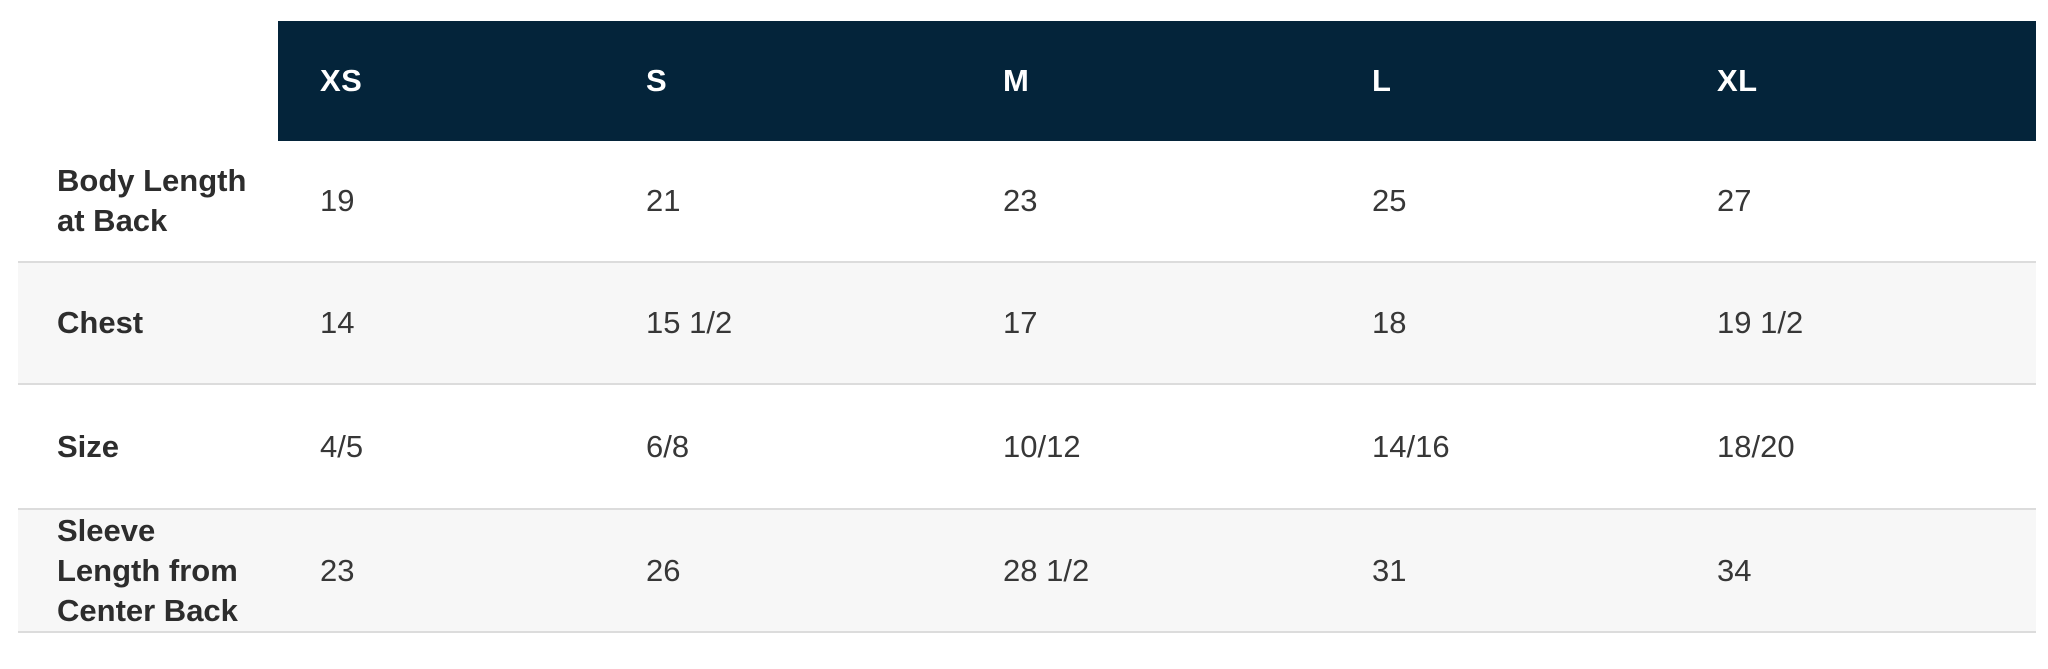 This screenshot has width=2048, height=669. What do you see at coordinates (1855, 81) in the screenshot?
I see `column-header-xl: XL` at bounding box center [1855, 81].